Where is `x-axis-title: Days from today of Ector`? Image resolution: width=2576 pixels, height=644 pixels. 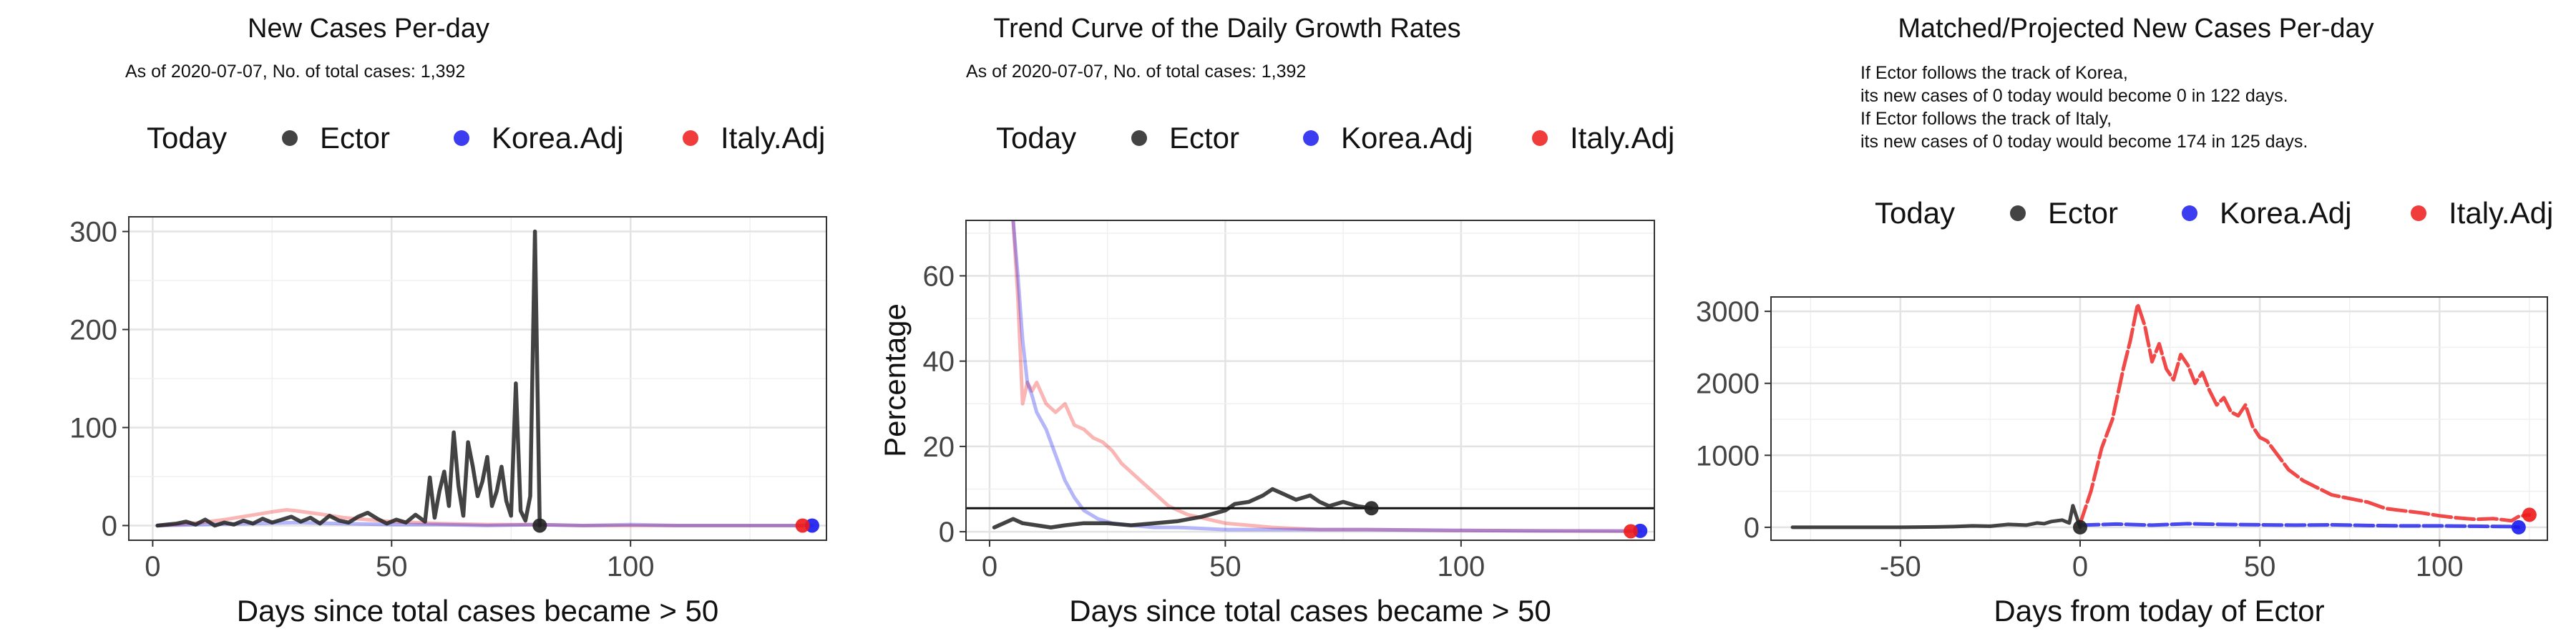
x-axis-title: Days from today of Ector is located at coordinates (2159, 611).